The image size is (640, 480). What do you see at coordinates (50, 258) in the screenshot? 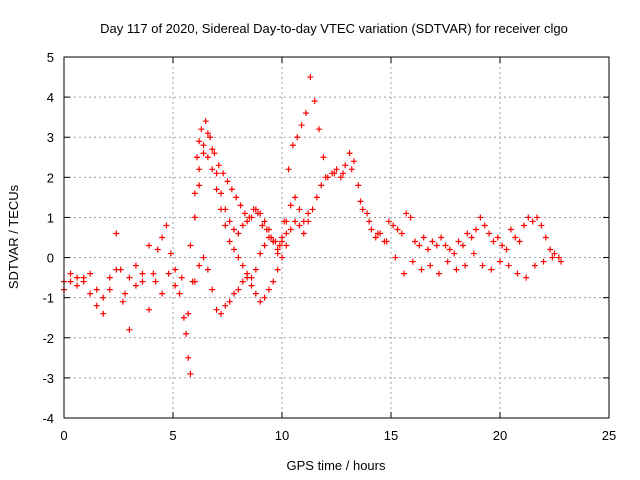
I see `y-tick-label: 0` at bounding box center [50, 258].